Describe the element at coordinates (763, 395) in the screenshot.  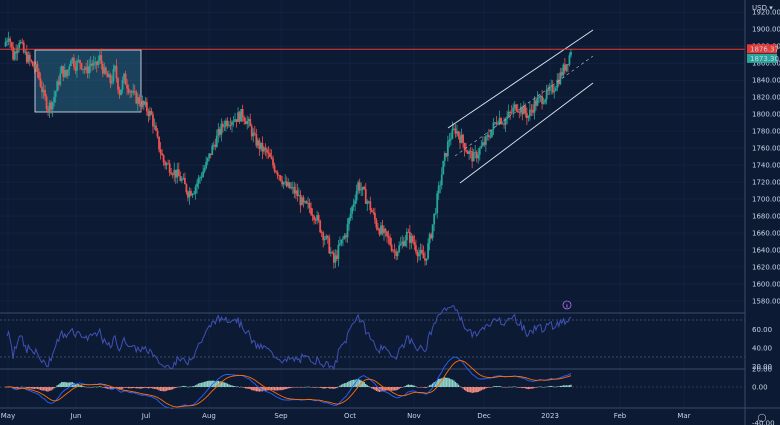
I see `macd-axis-ticks: -40.00 0.00 20.00` at that location.